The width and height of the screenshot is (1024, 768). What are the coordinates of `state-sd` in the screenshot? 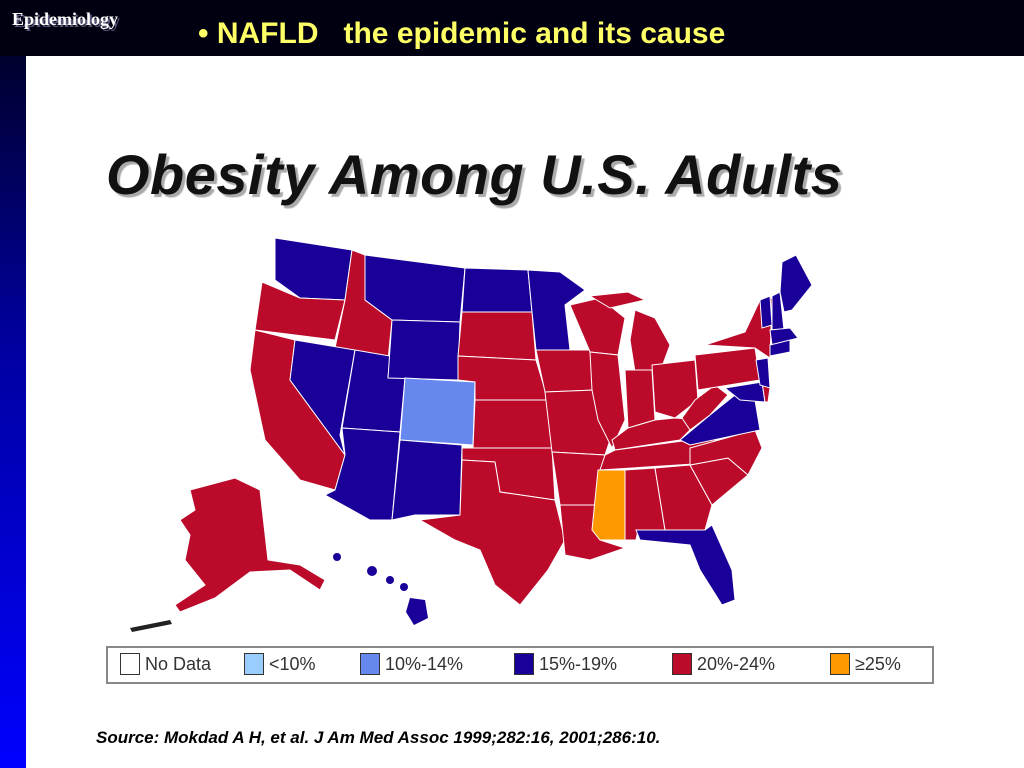 It's located at (497, 336).